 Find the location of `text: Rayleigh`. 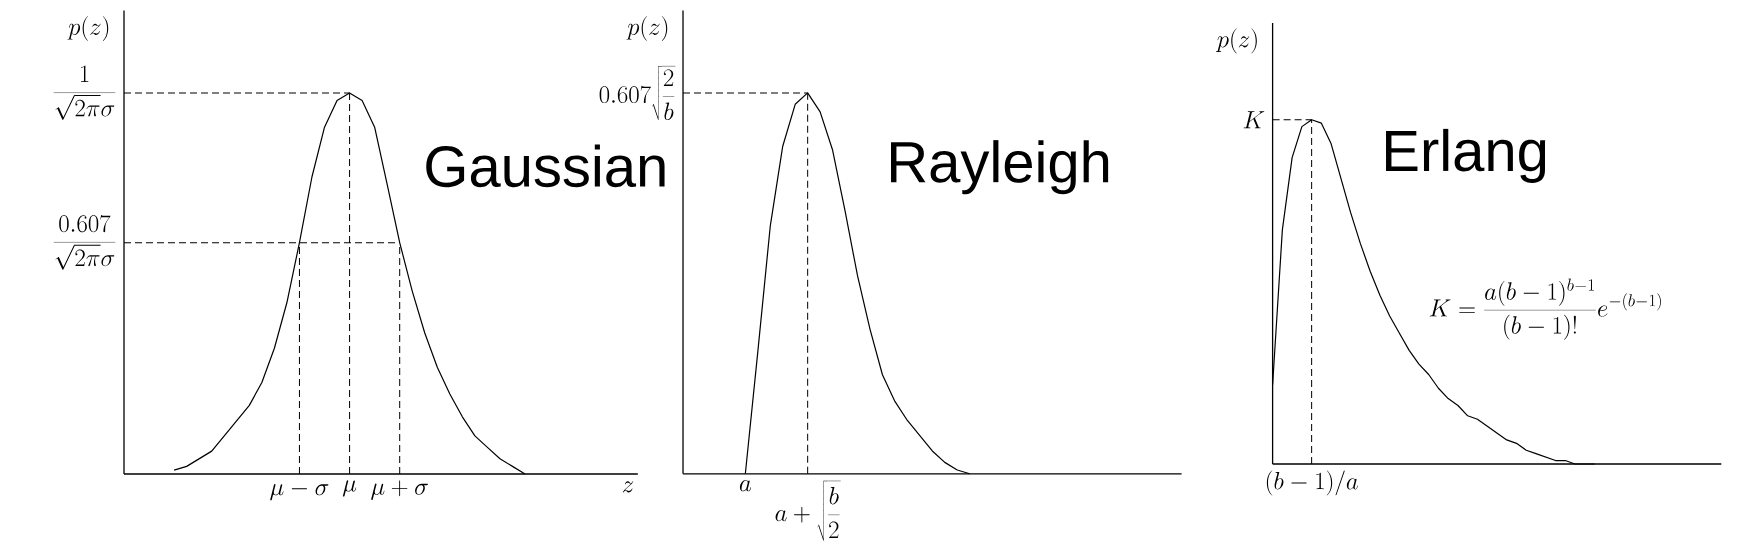

text: Rayleigh is located at coordinates (1000, 167).